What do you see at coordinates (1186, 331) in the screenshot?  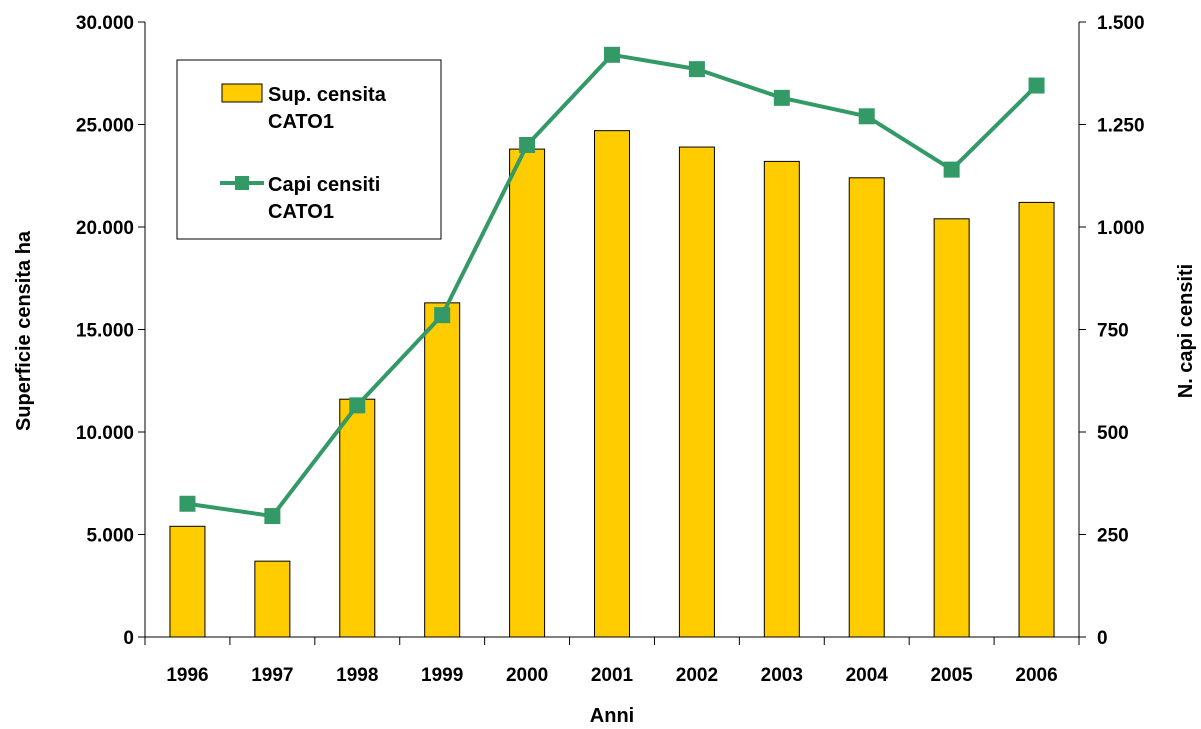 I see `y2-axis-title: N. capi censiti` at bounding box center [1186, 331].